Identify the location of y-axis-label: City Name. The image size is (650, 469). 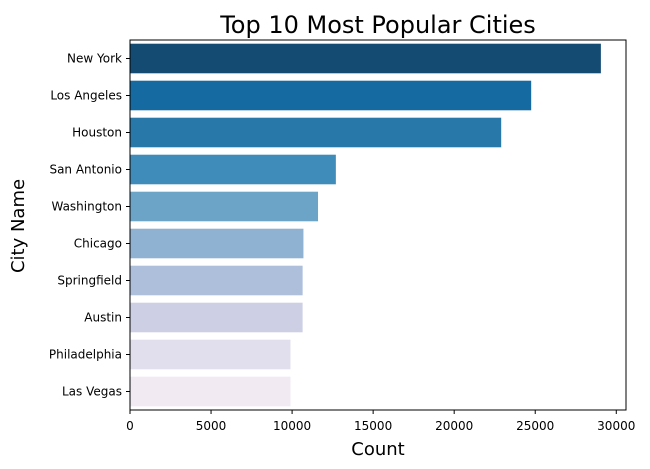
(18, 226).